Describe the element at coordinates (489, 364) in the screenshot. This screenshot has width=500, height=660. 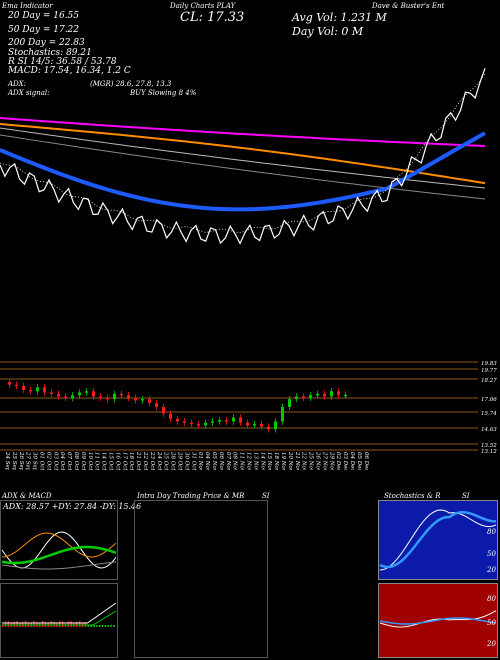
I see `price-tick-label: 19.83` at that location.